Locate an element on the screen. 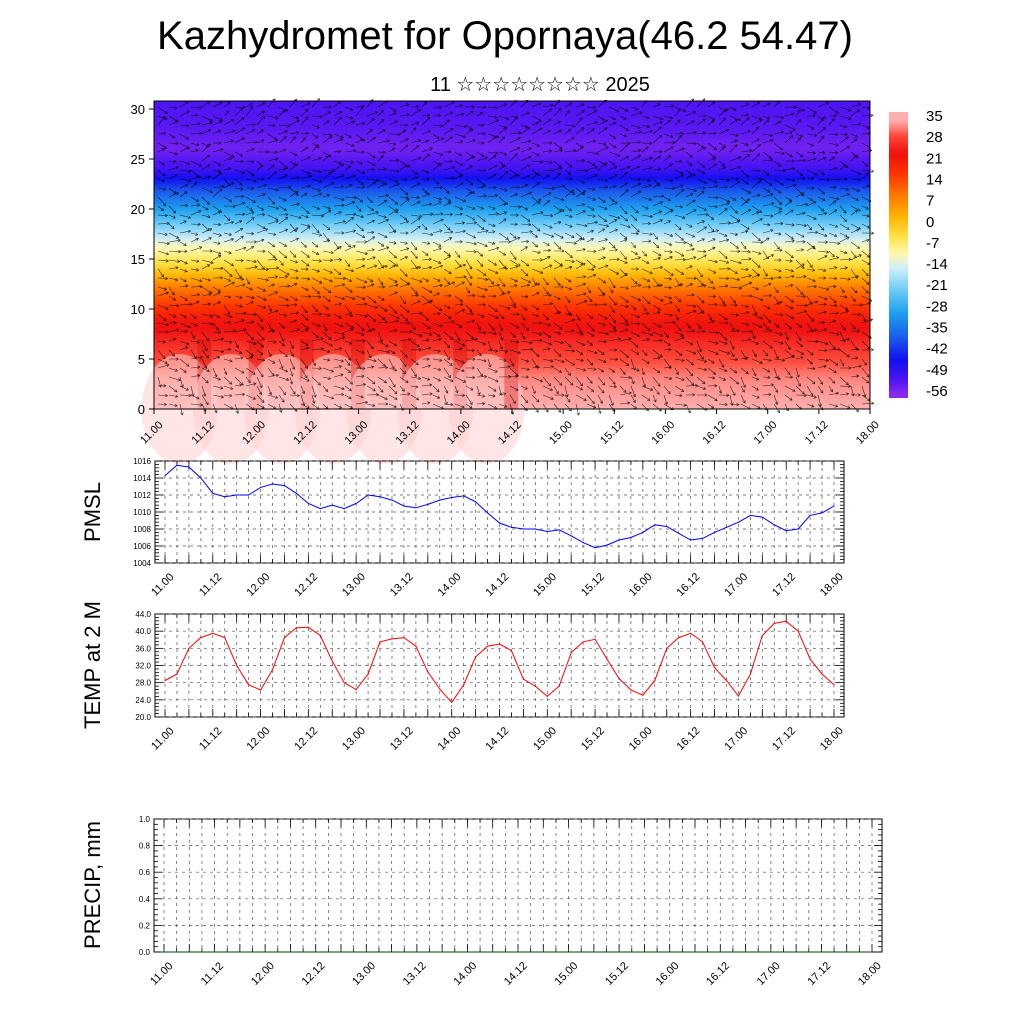 The width and height of the screenshot is (1024, 1024). precip-ytick-label: 0.4 is located at coordinates (145, 899).